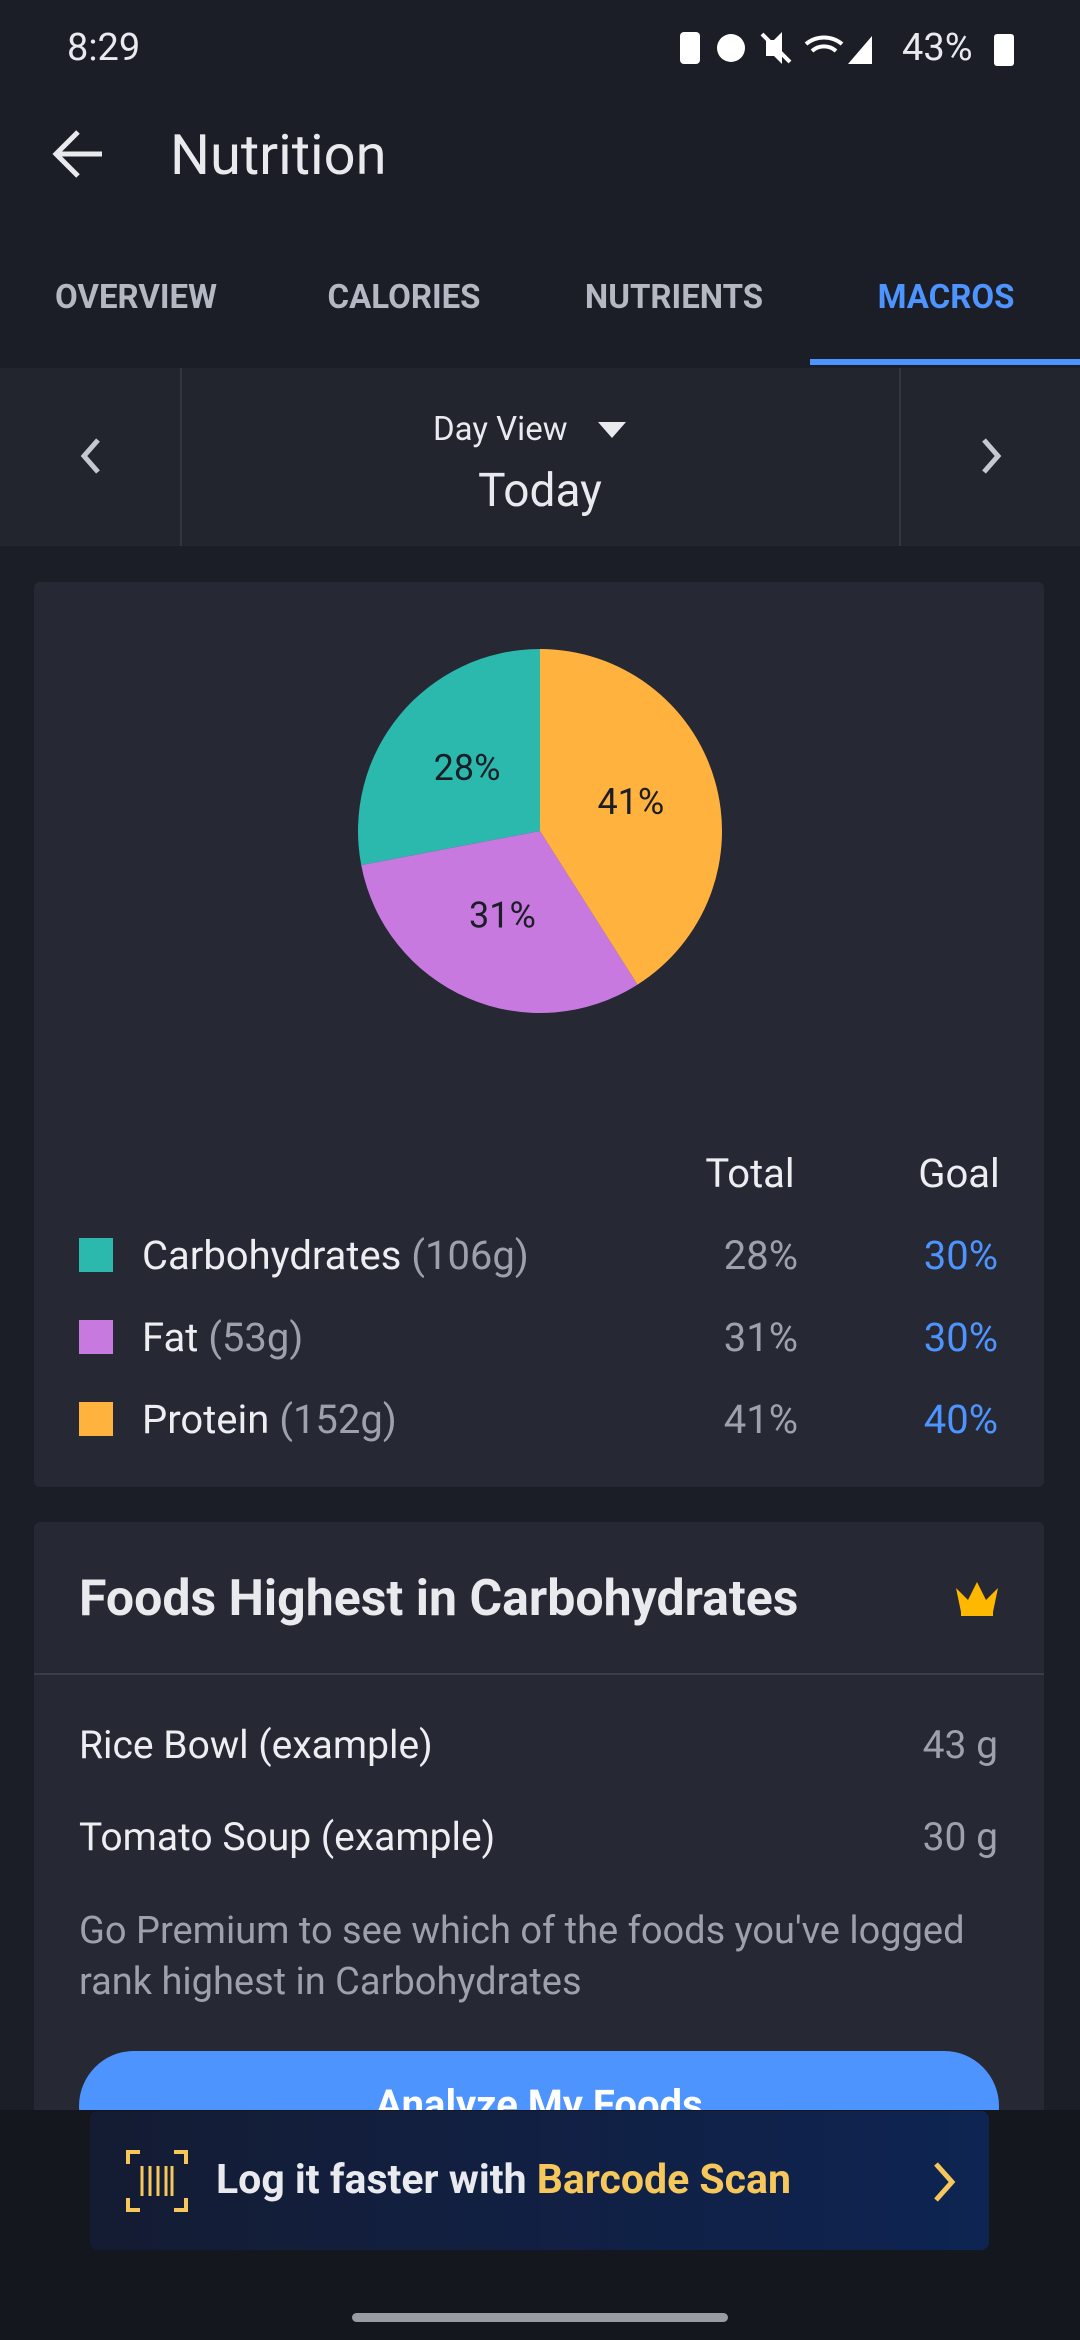  What do you see at coordinates (960, 1837) in the screenshot?
I see `food-amount: 30 g` at bounding box center [960, 1837].